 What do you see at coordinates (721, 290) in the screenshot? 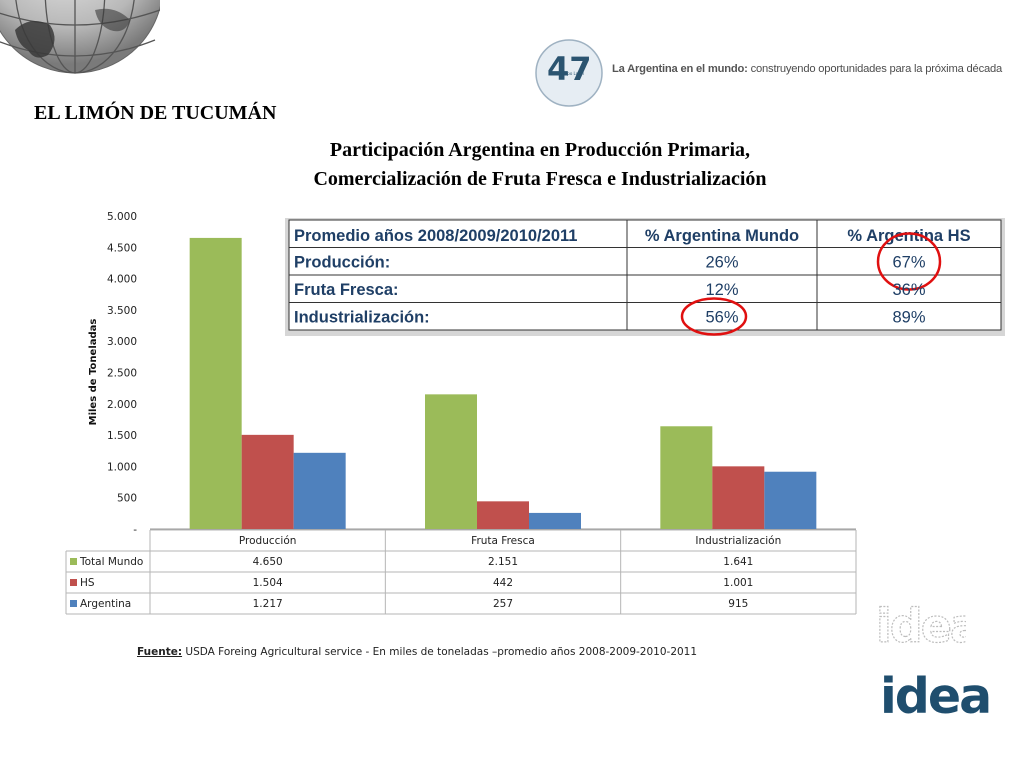
I see `summary-mundo-1: 12%` at bounding box center [721, 290].